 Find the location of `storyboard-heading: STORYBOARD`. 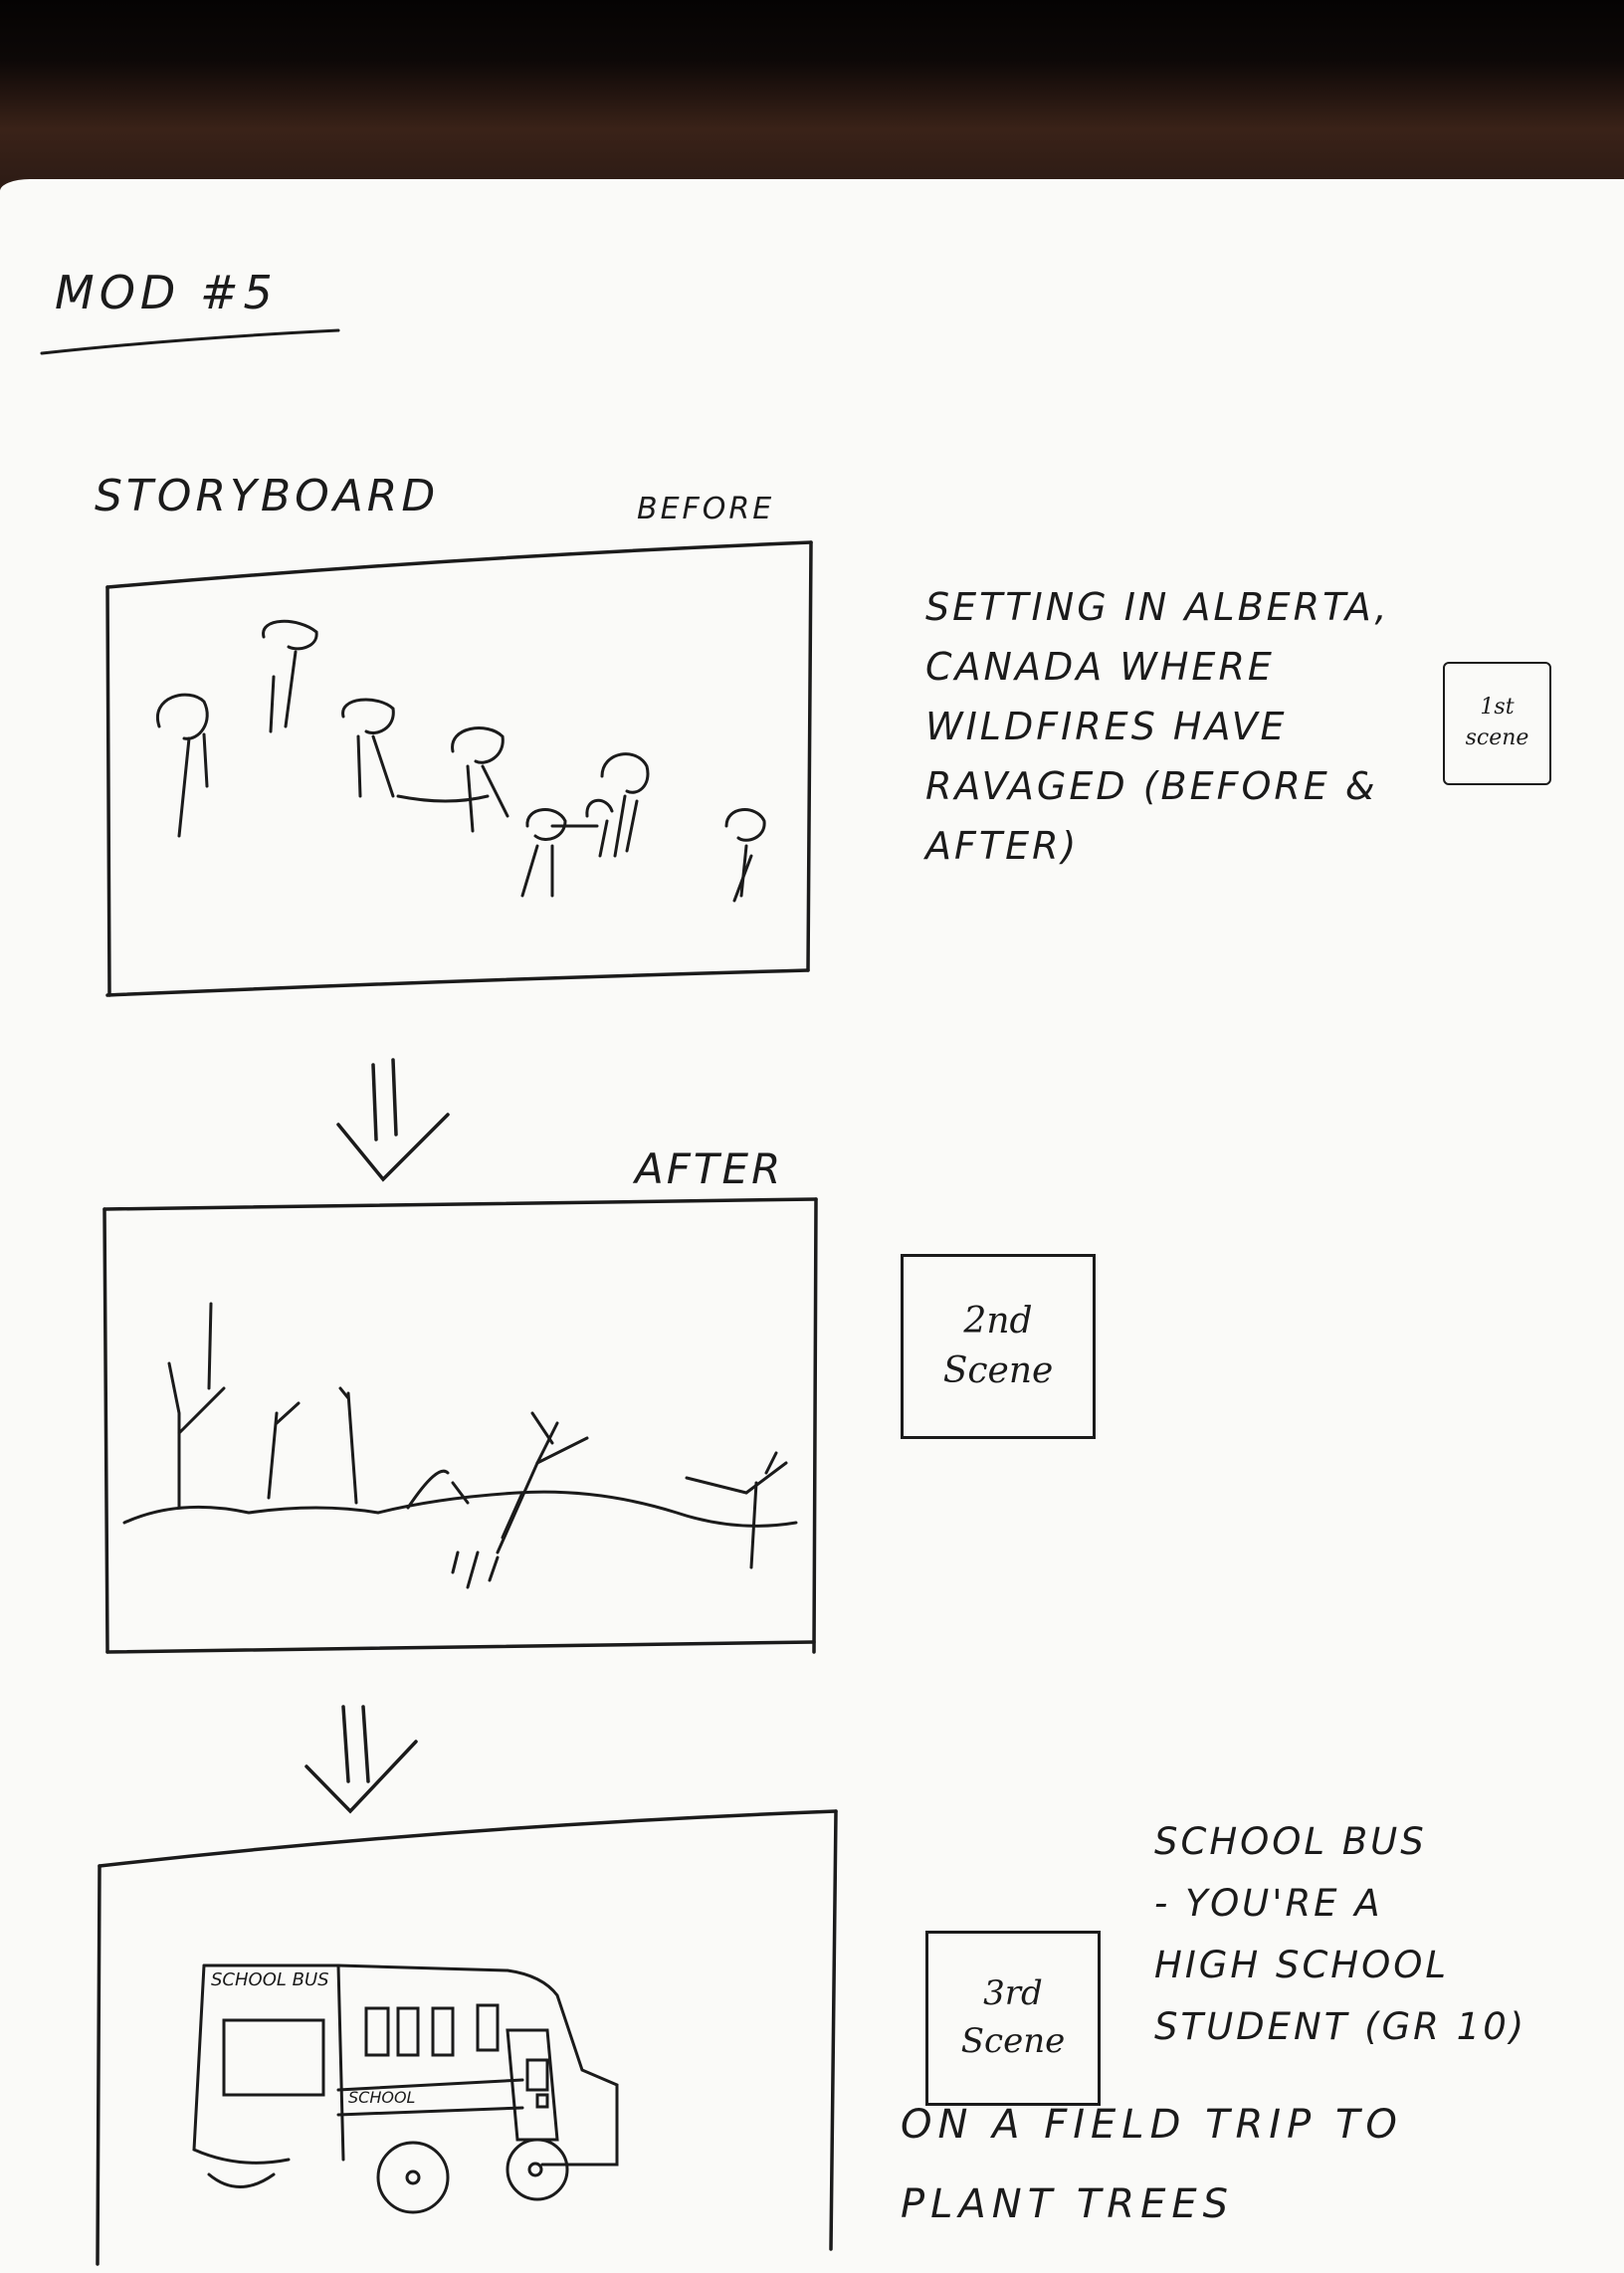

storyboard-heading: STORYBOARD is located at coordinates (268, 496).